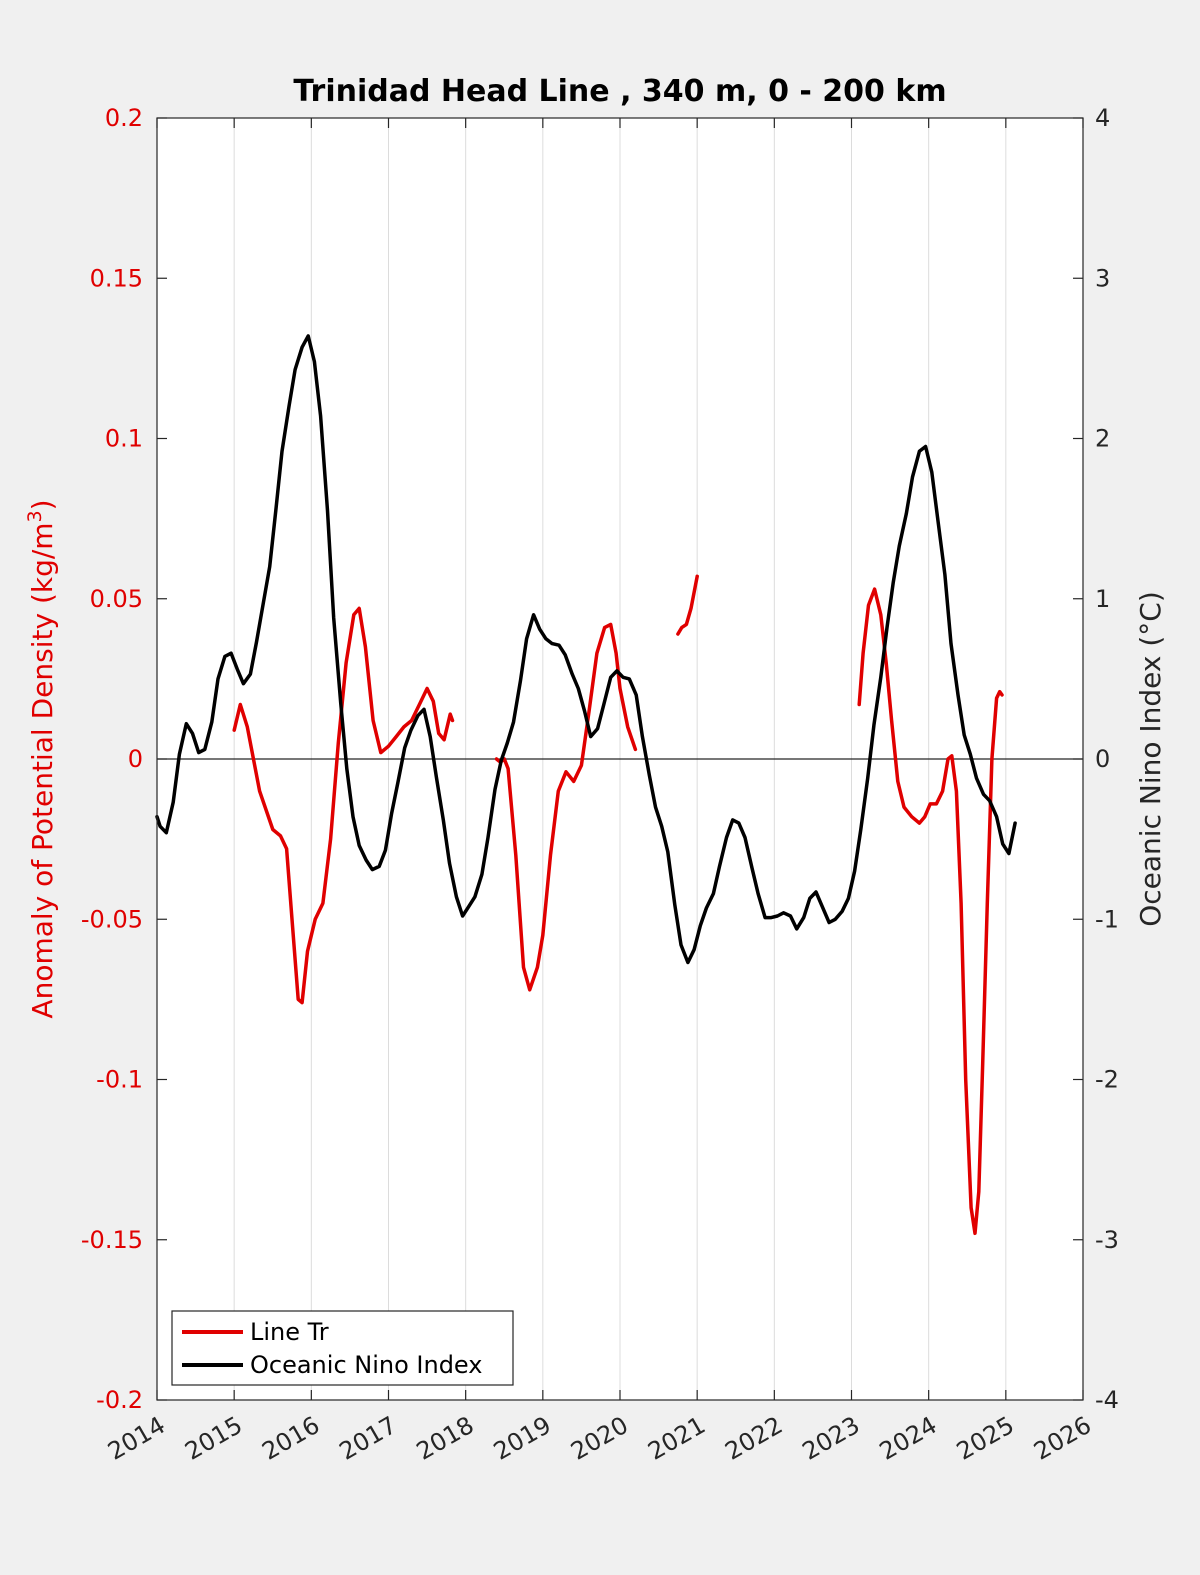 The width and height of the screenshot is (1200, 1575). I want to click on y-axis-label-left-superscript: 3, so click(35, 516).